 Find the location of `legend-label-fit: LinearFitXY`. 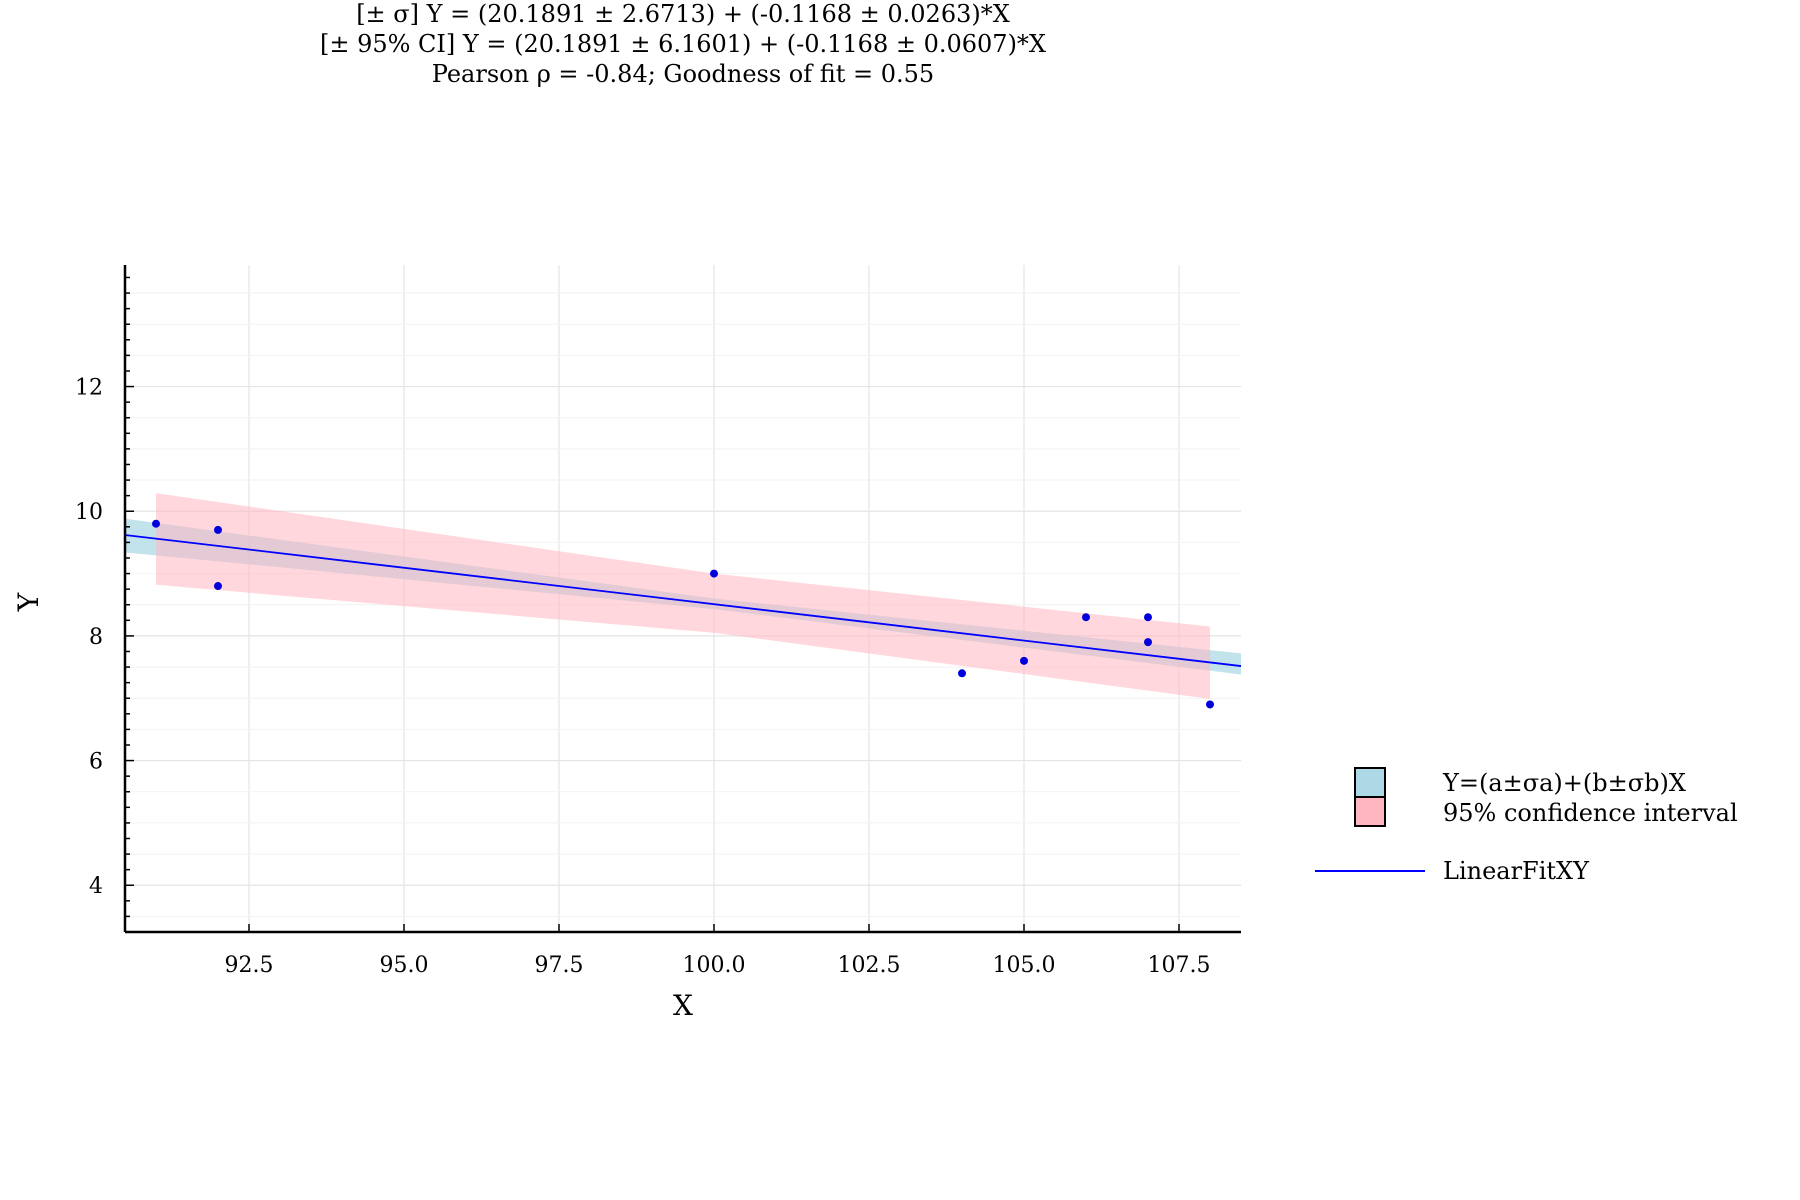

legend-label-fit: LinearFitXY is located at coordinates (1516, 871).